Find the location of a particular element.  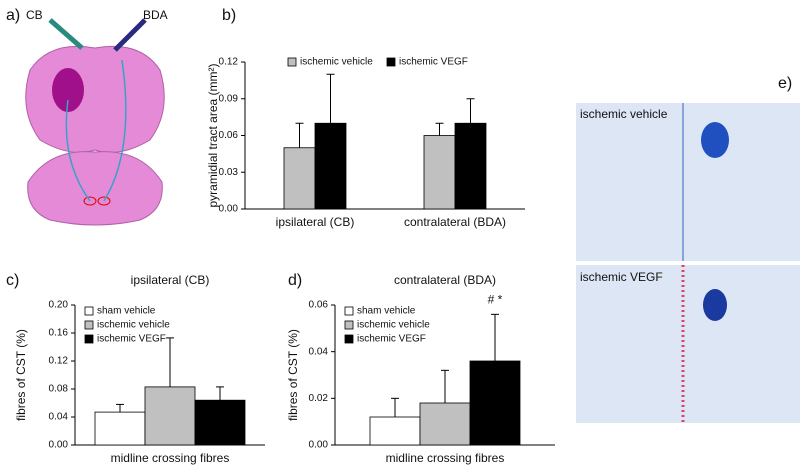

tract is located at coordinates (96, 130).